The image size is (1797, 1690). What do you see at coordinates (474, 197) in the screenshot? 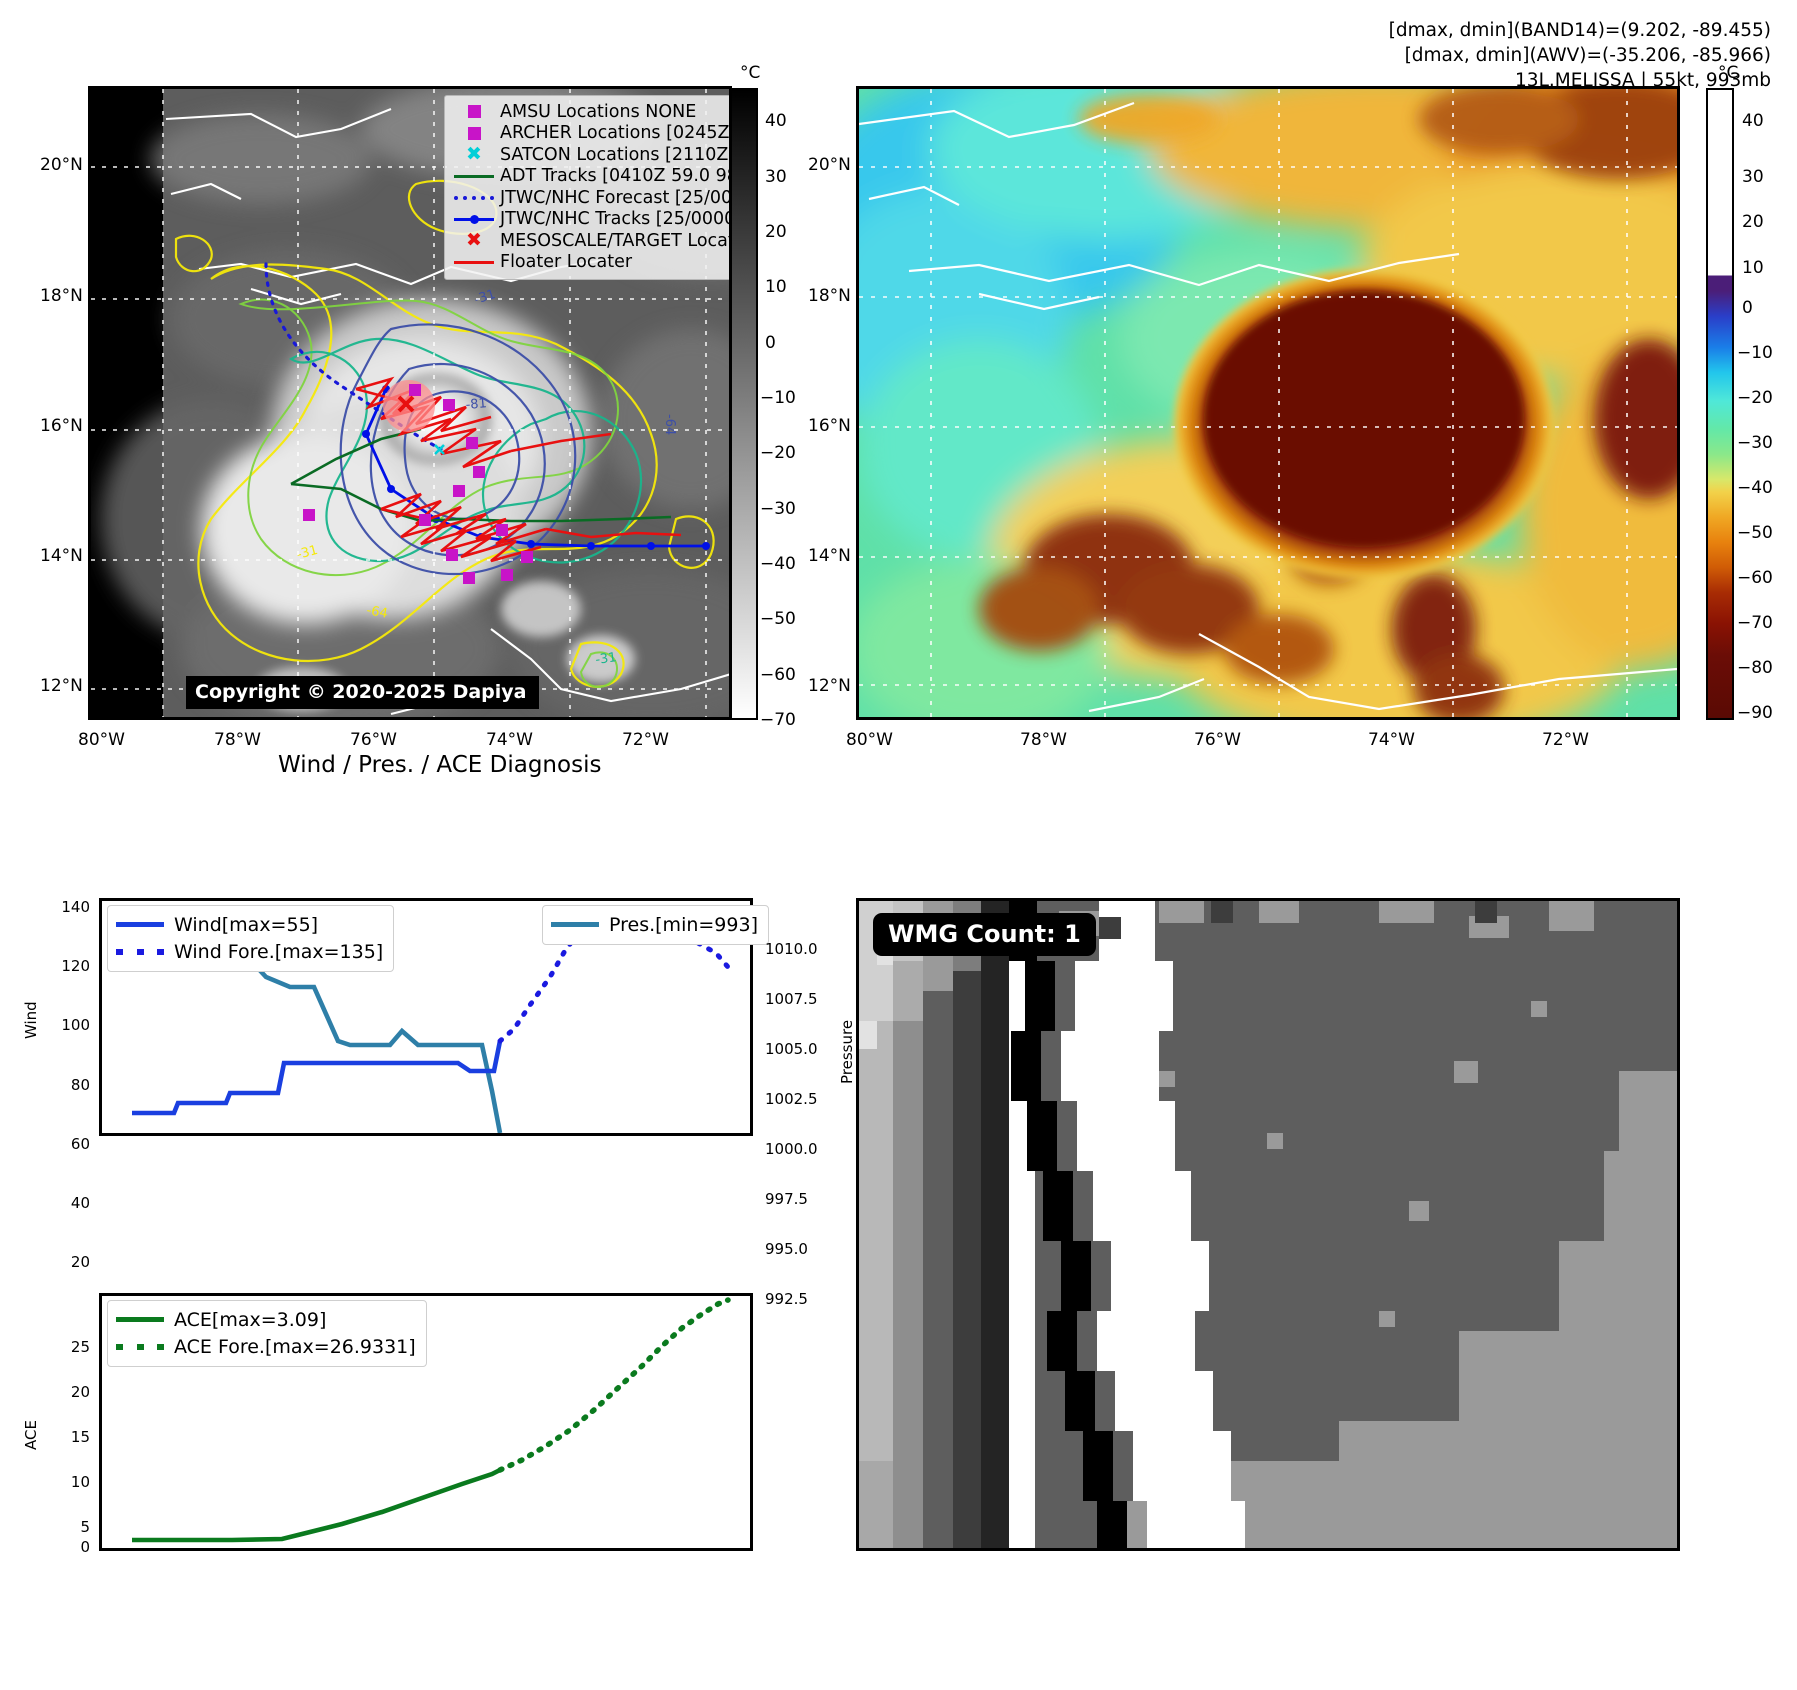
I see `dotted-line-icon` at bounding box center [474, 197].